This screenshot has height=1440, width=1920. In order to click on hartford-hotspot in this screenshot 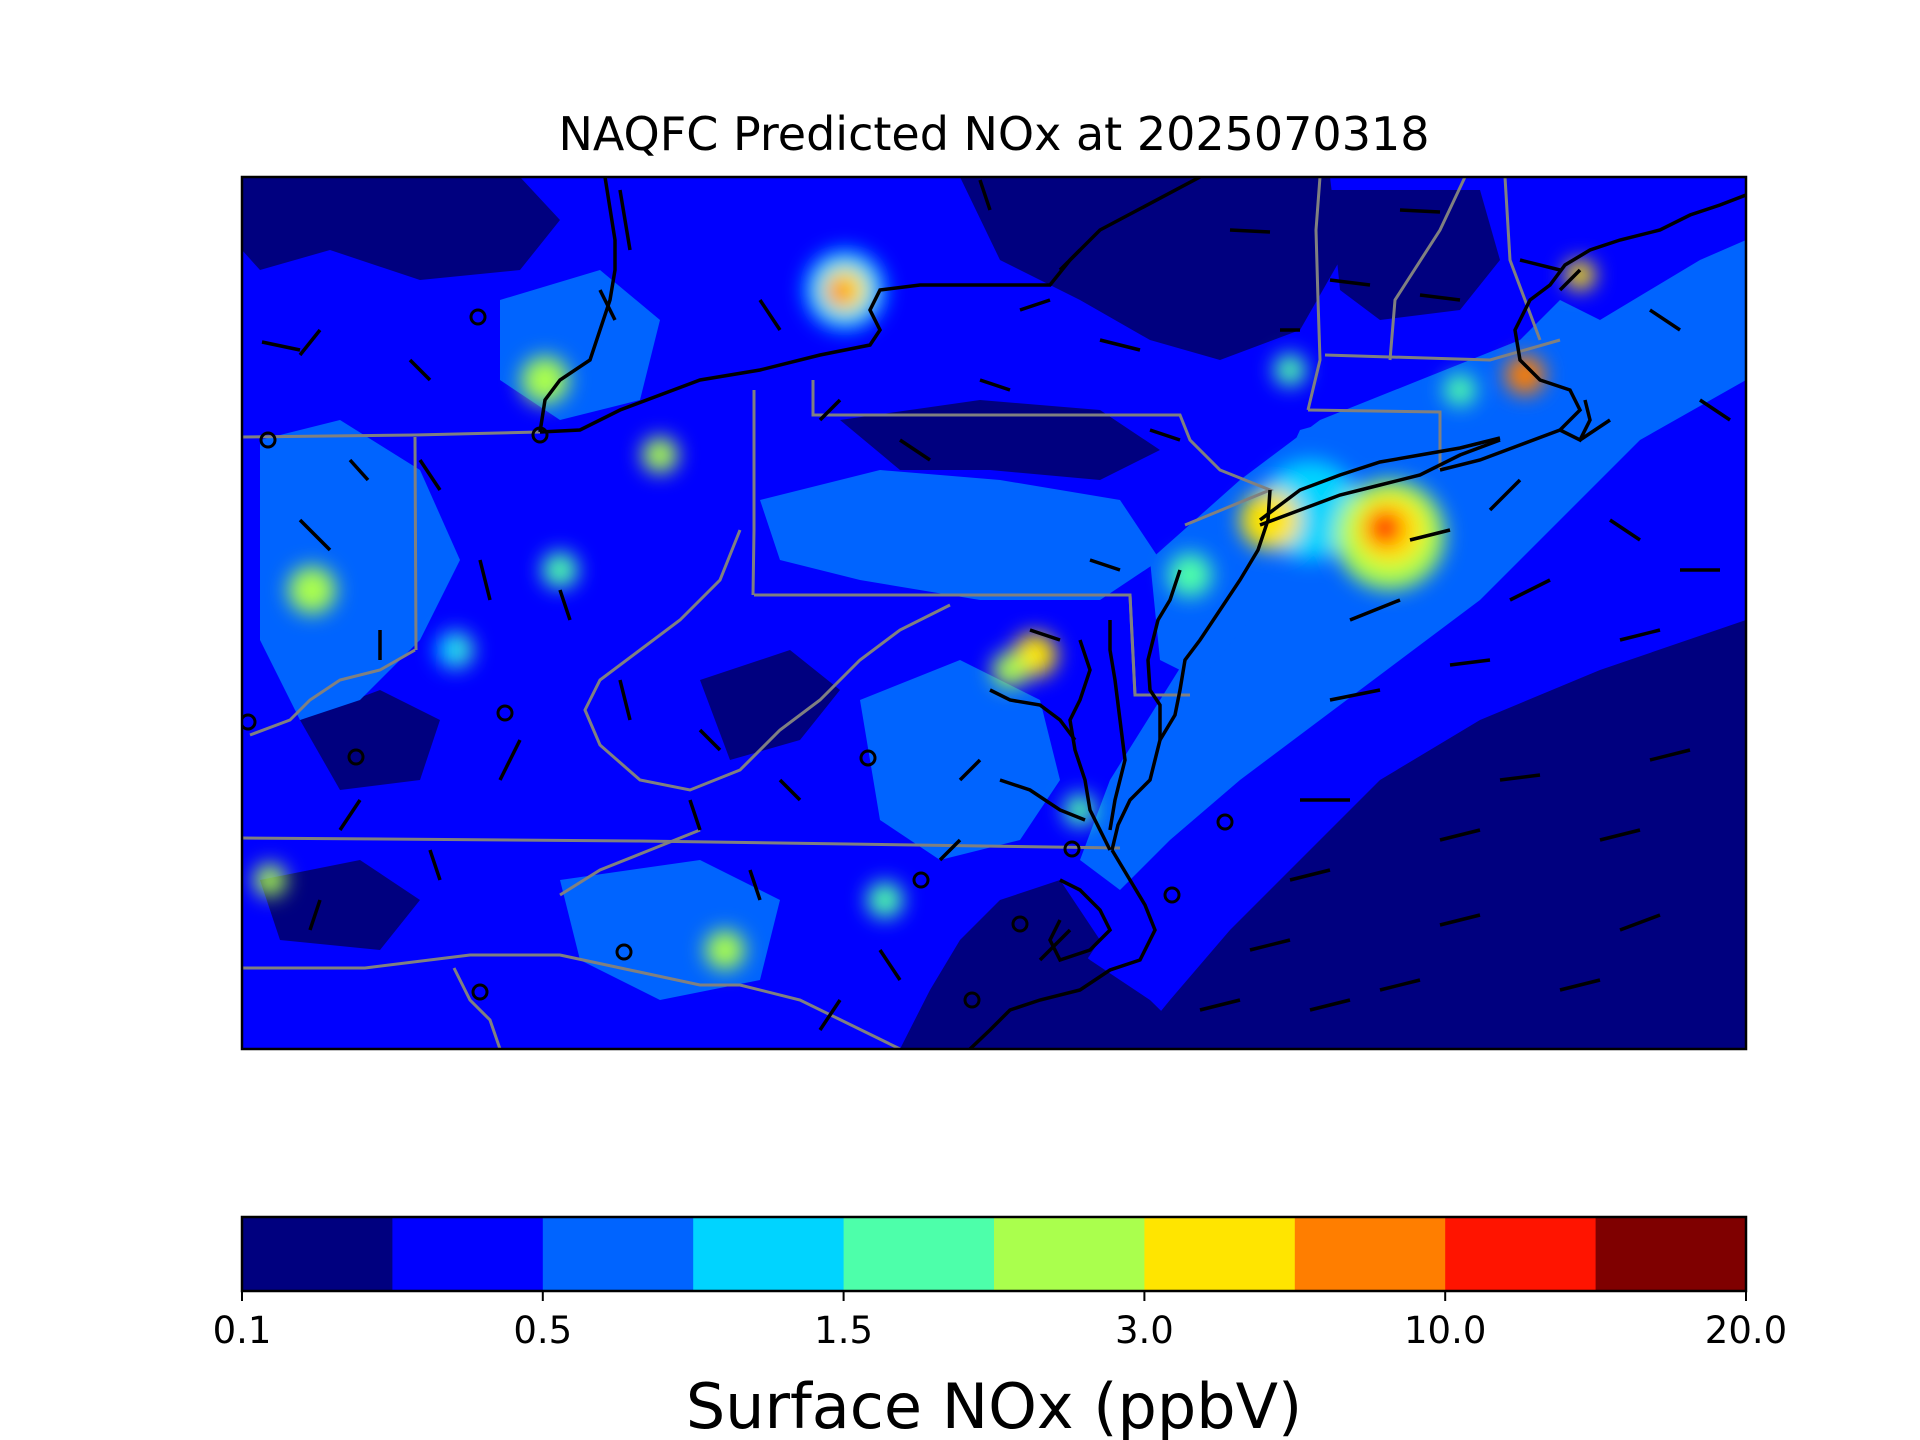, I will do `click(1460, 390)`.